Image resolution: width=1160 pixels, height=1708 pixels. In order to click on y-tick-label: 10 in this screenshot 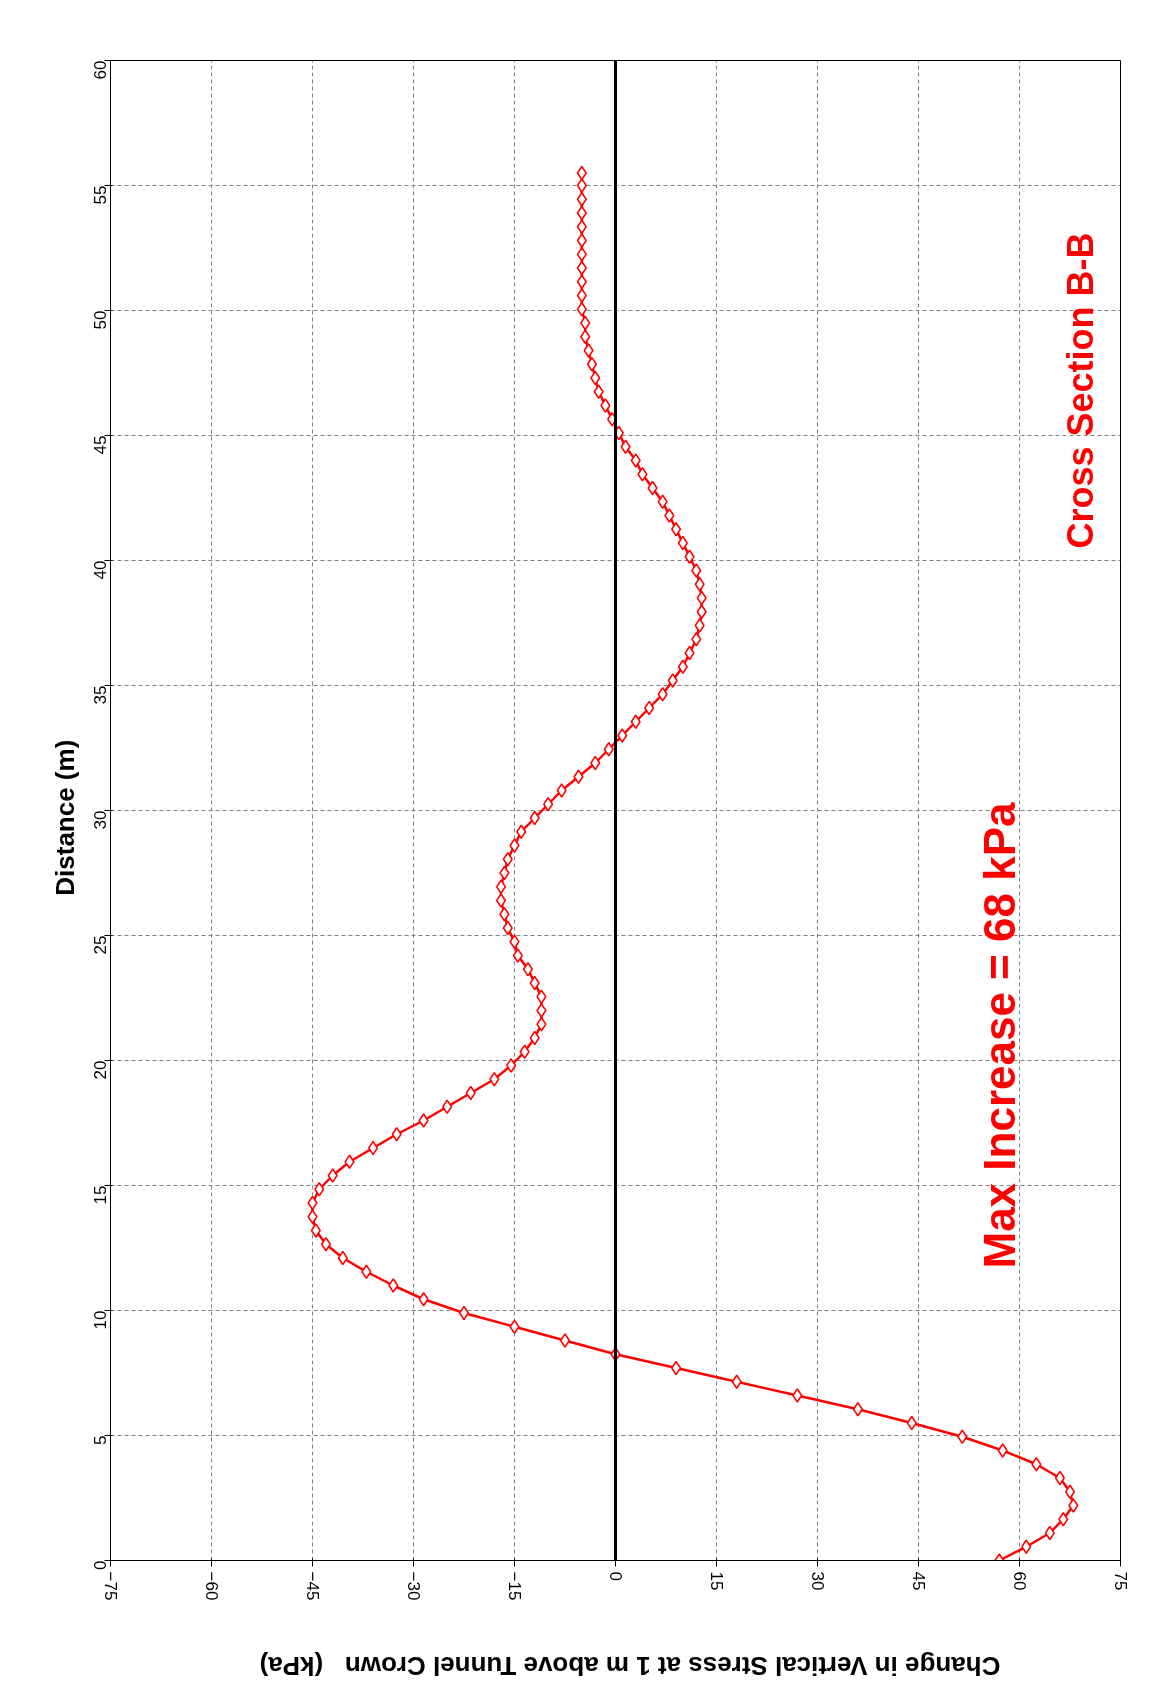, I will do `click(100, 1320)`.